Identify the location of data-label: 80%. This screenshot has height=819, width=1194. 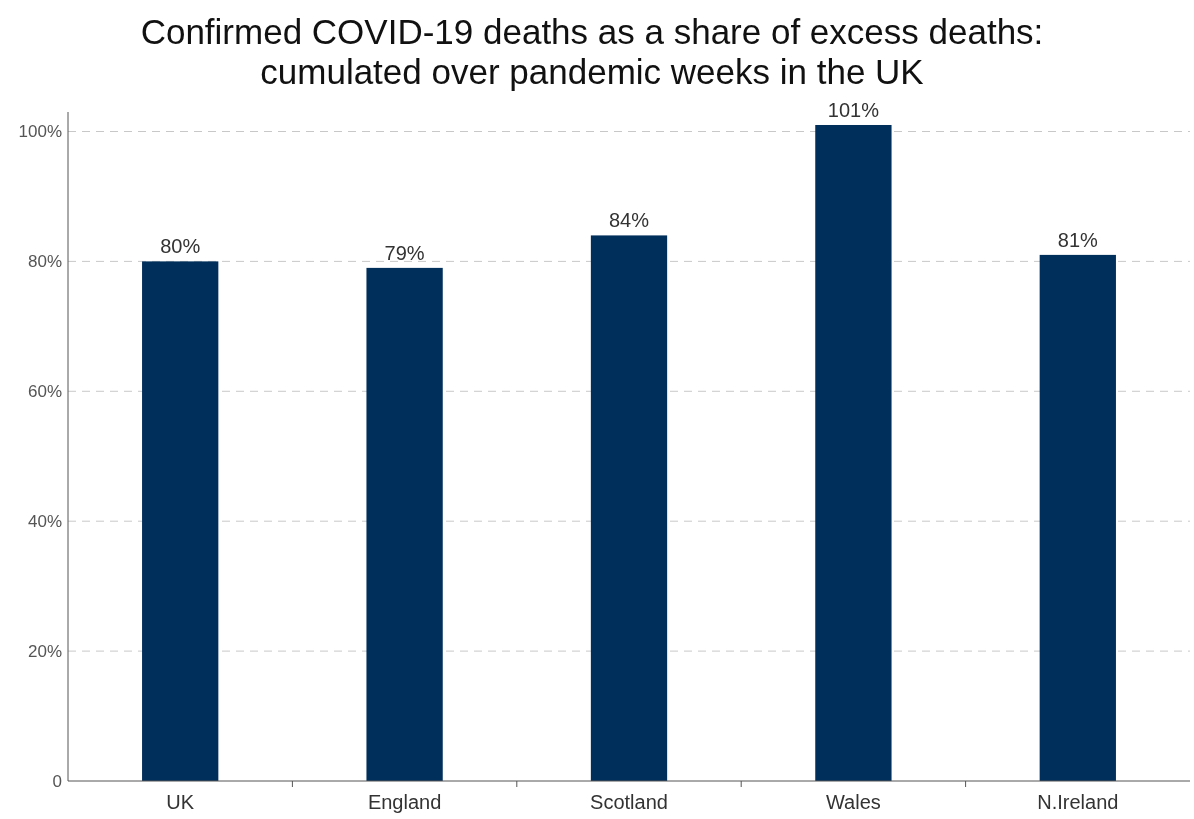
(180, 246).